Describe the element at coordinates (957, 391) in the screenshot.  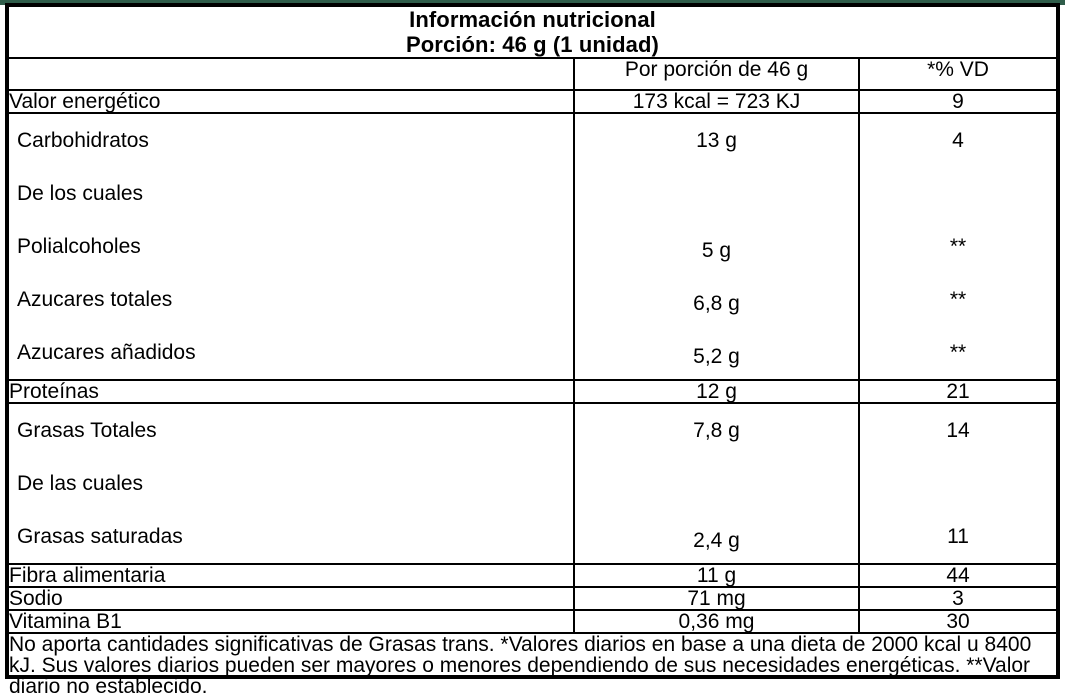
I see `nutrient-vd-proteinas: 21` at that location.